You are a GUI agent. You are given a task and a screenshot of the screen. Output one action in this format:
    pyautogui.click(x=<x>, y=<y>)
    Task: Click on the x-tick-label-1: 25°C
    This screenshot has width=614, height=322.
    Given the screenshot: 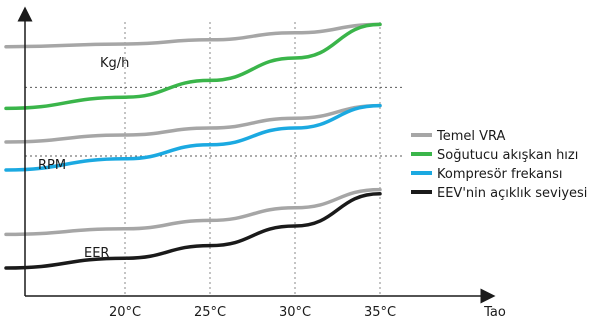 What is the action you would take?
    pyautogui.click(x=210, y=312)
    